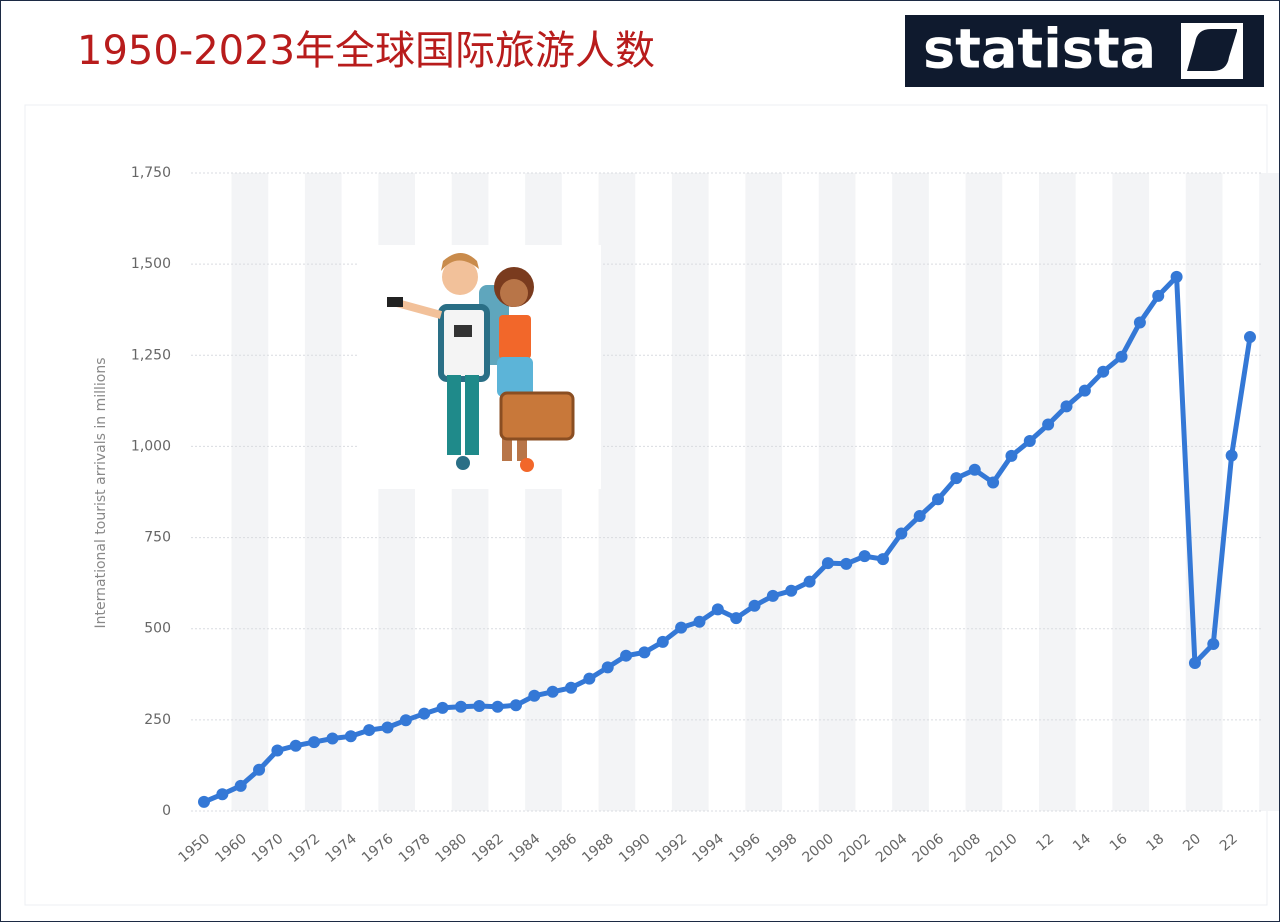 Image resolution: width=1280 pixels, height=922 pixels. I want to click on y-tick-label: 250, so click(157, 720).